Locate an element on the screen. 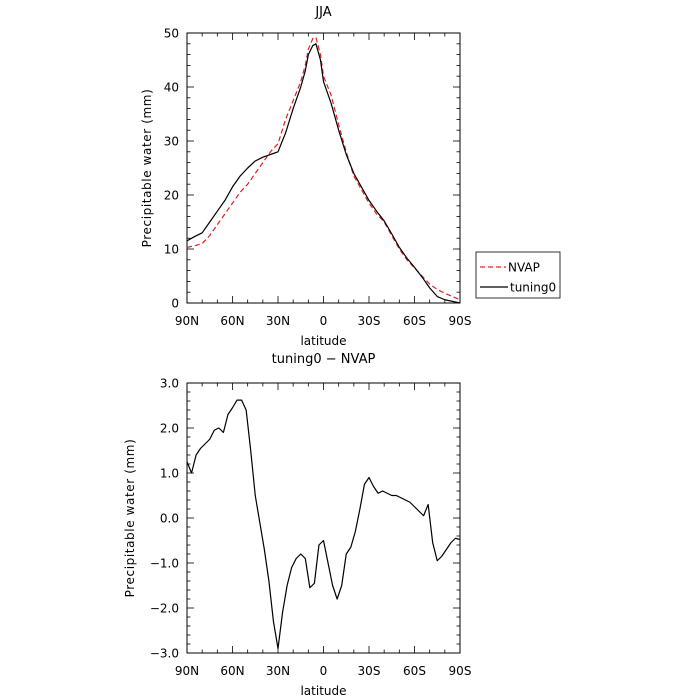 The image size is (700, 700). legend: NVAP tuning0 is located at coordinates (518, 275).